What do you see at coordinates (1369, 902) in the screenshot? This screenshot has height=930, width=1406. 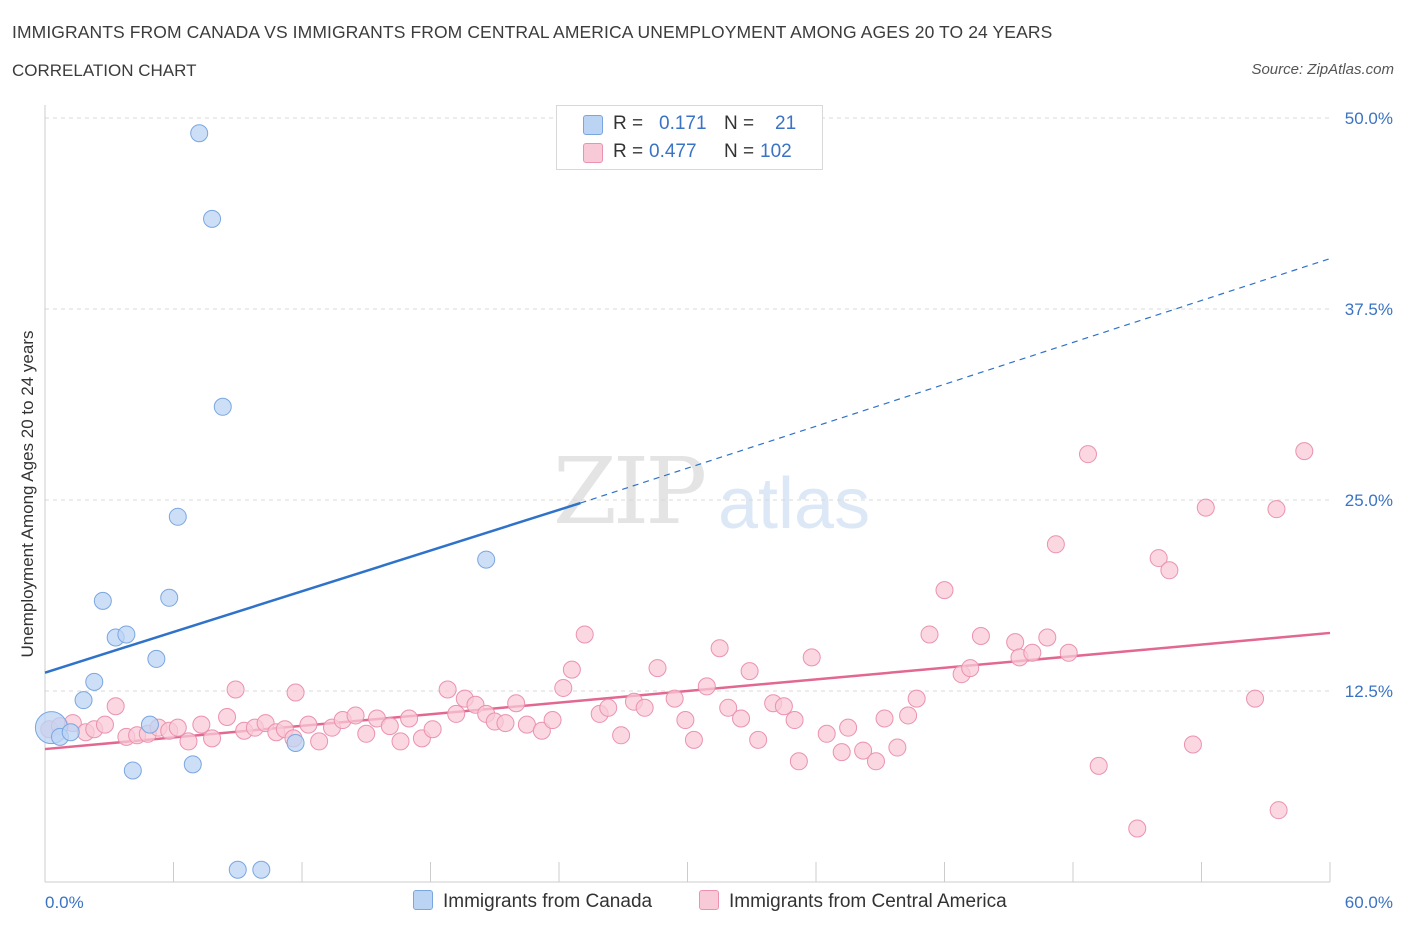 I see `x-tick-label-max: 60.0%` at bounding box center [1369, 902].